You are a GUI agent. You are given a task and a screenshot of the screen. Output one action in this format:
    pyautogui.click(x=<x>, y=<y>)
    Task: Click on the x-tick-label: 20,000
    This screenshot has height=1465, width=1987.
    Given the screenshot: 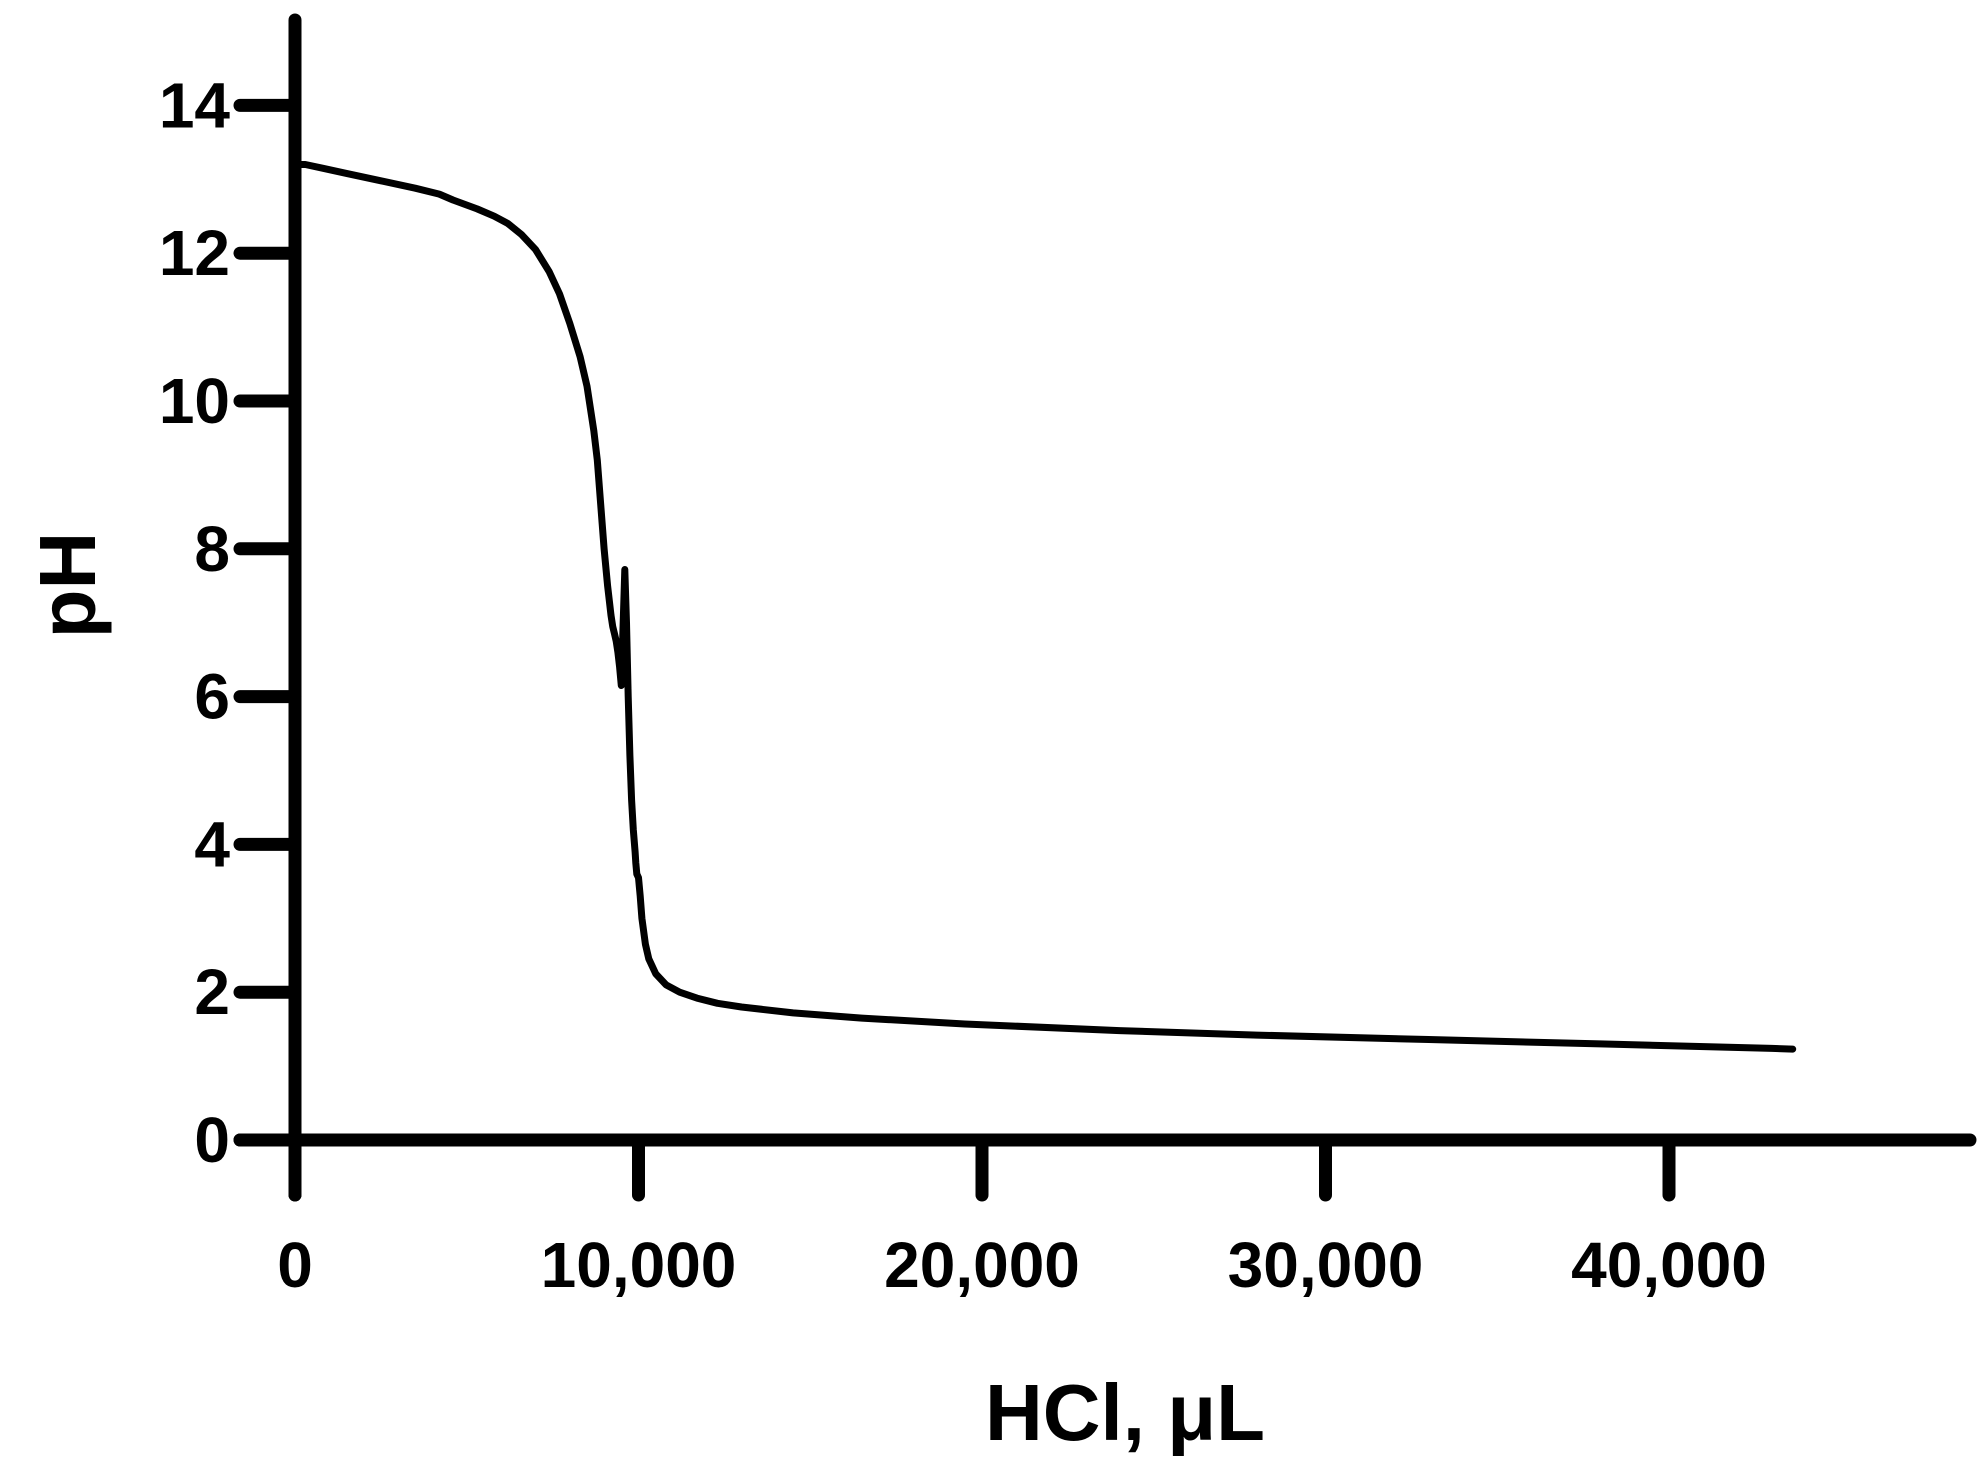 What is the action you would take?
    pyautogui.click(x=982, y=1265)
    